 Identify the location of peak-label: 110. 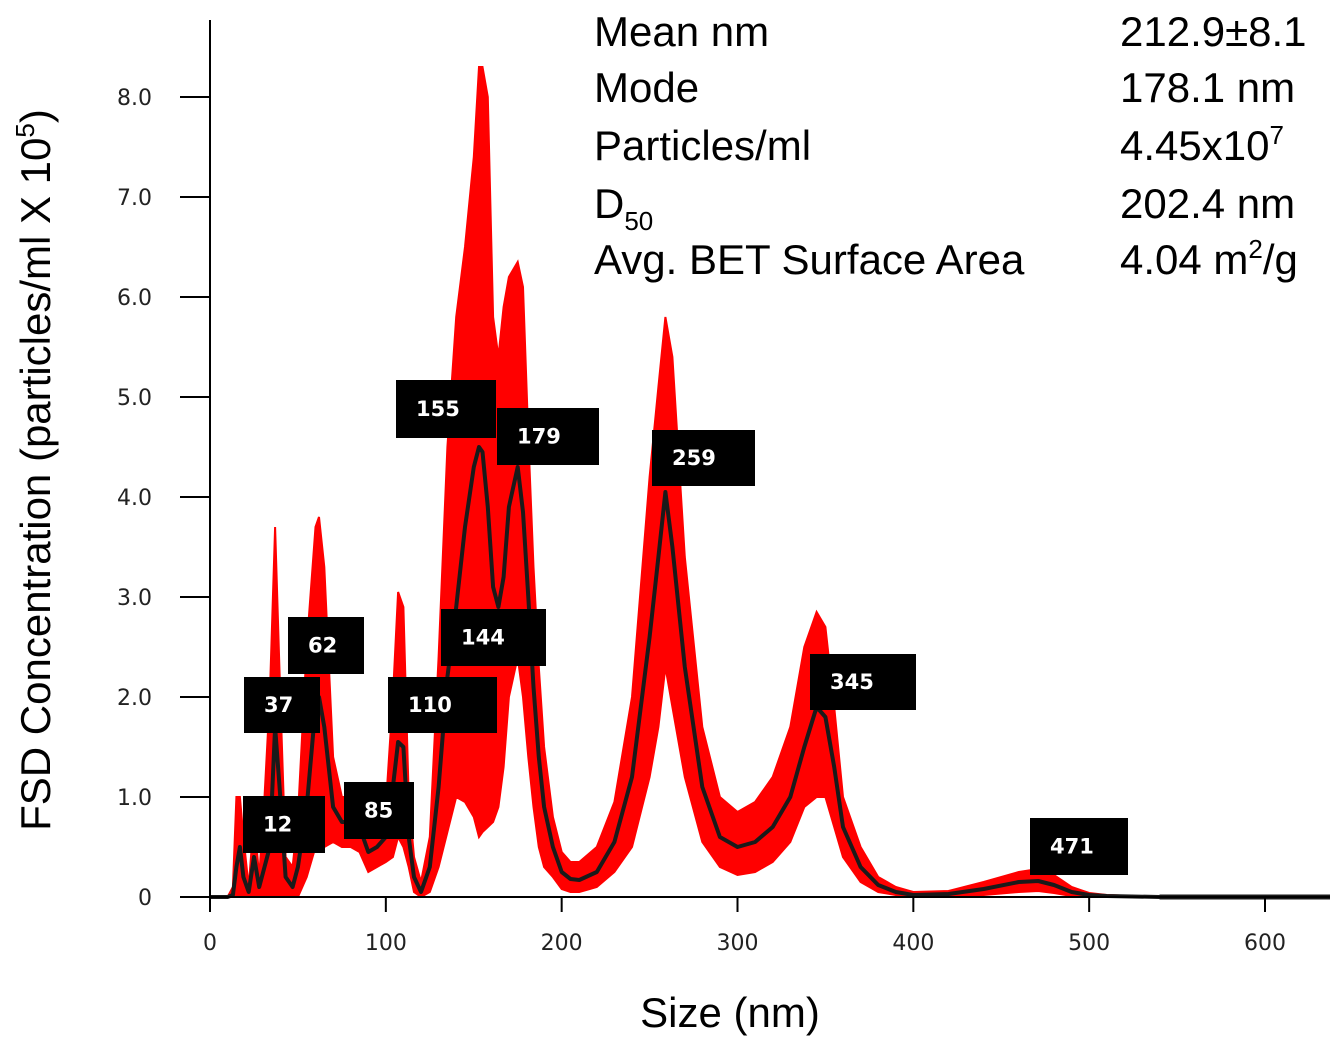
(442, 705).